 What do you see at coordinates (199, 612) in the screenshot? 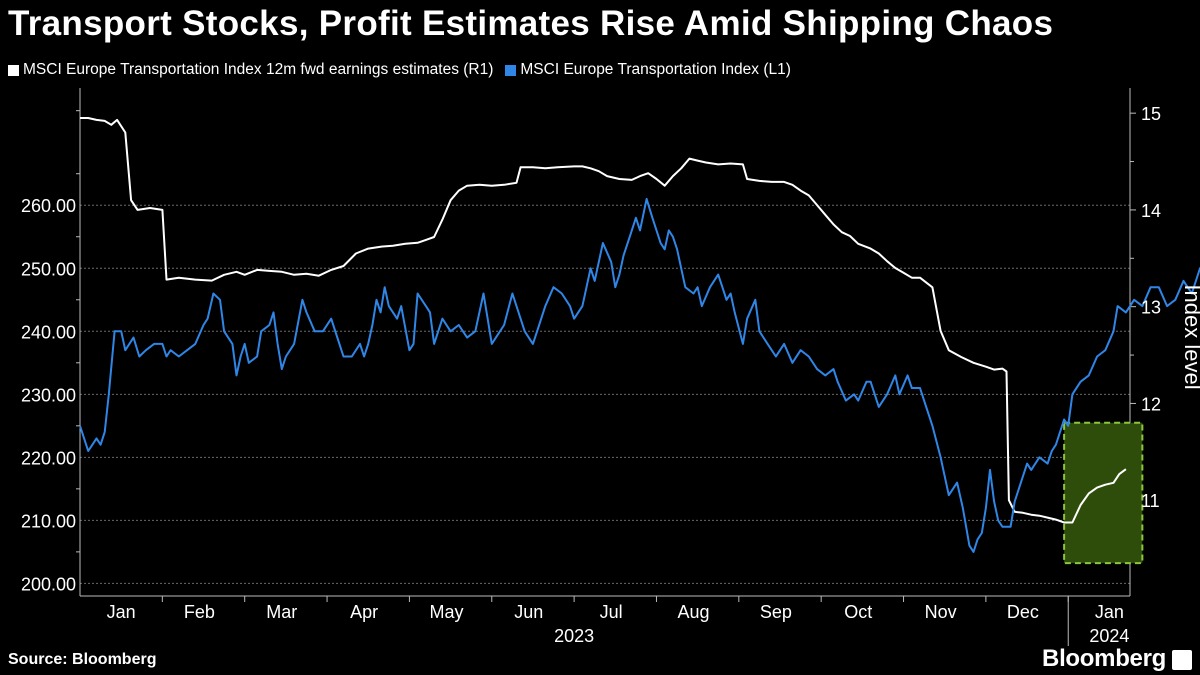
I see `month-label: Feb` at bounding box center [199, 612].